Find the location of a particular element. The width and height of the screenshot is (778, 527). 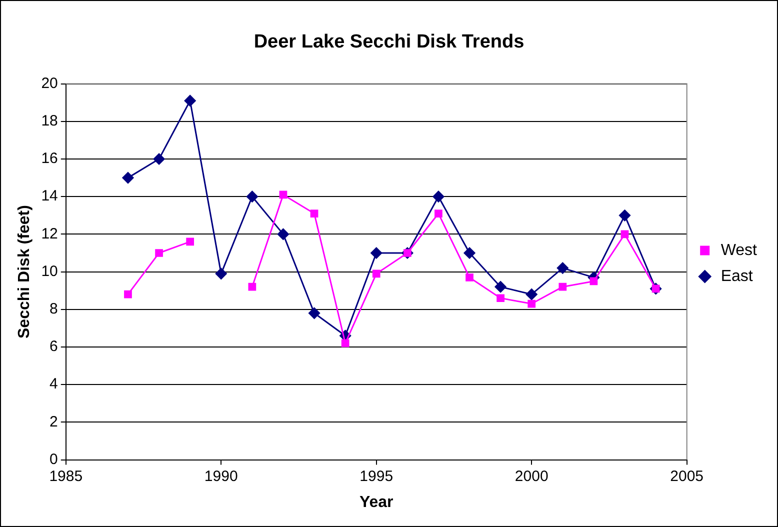

y-tick-label: 4 is located at coordinates (54, 384).